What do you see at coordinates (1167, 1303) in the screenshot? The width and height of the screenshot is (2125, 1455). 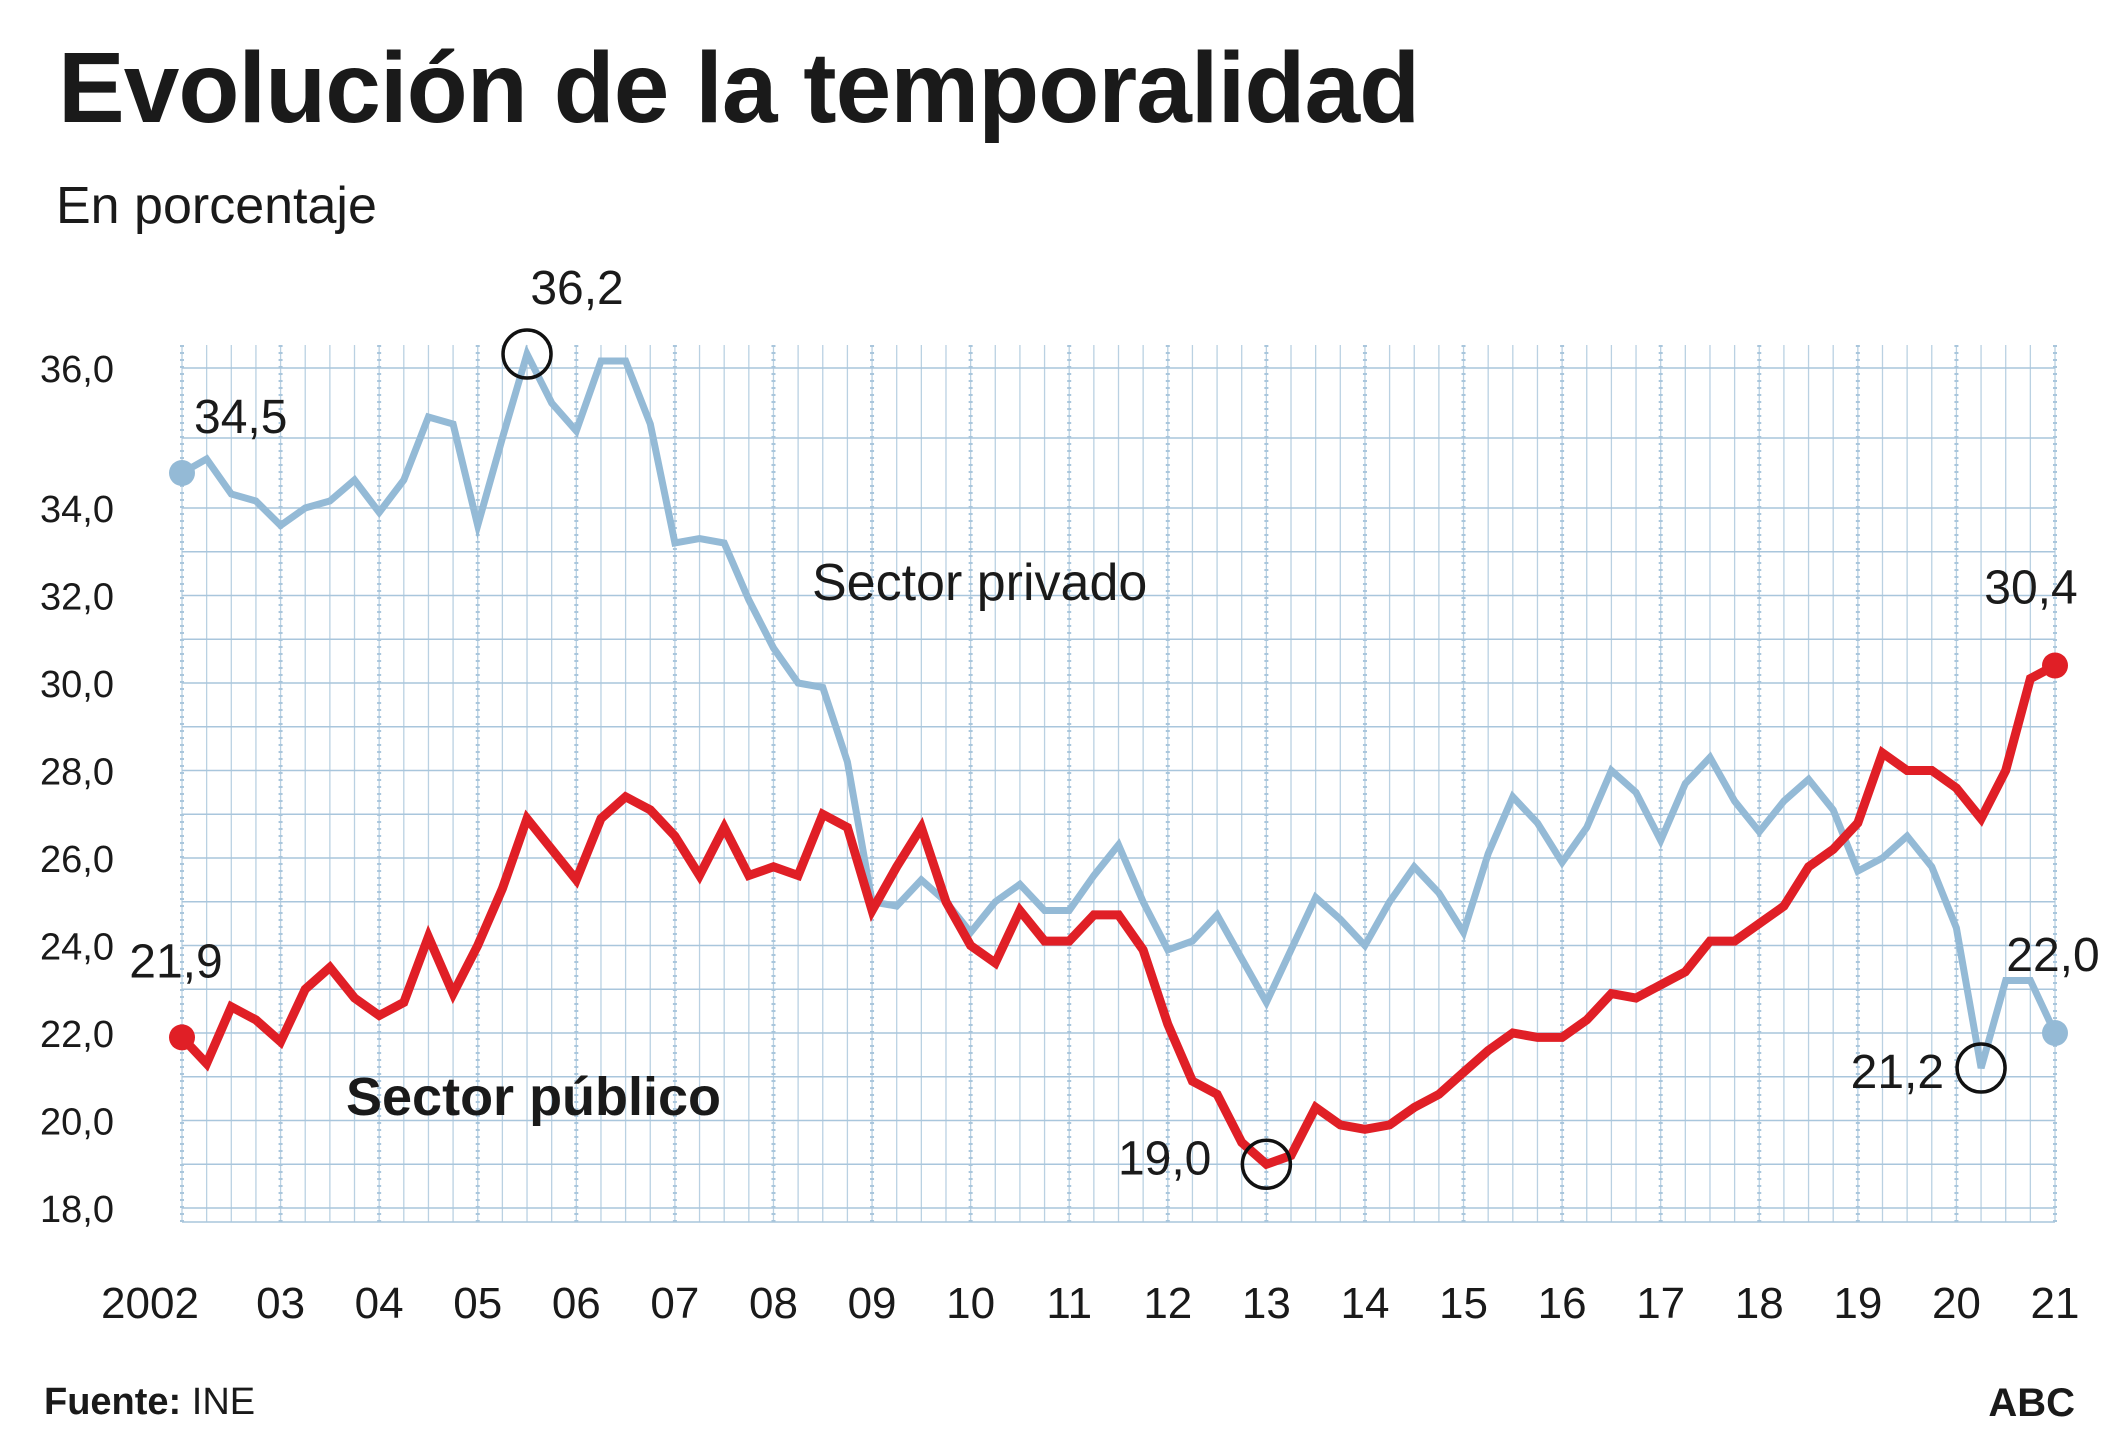 I see `x-tick-label: 12` at bounding box center [1167, 1303].